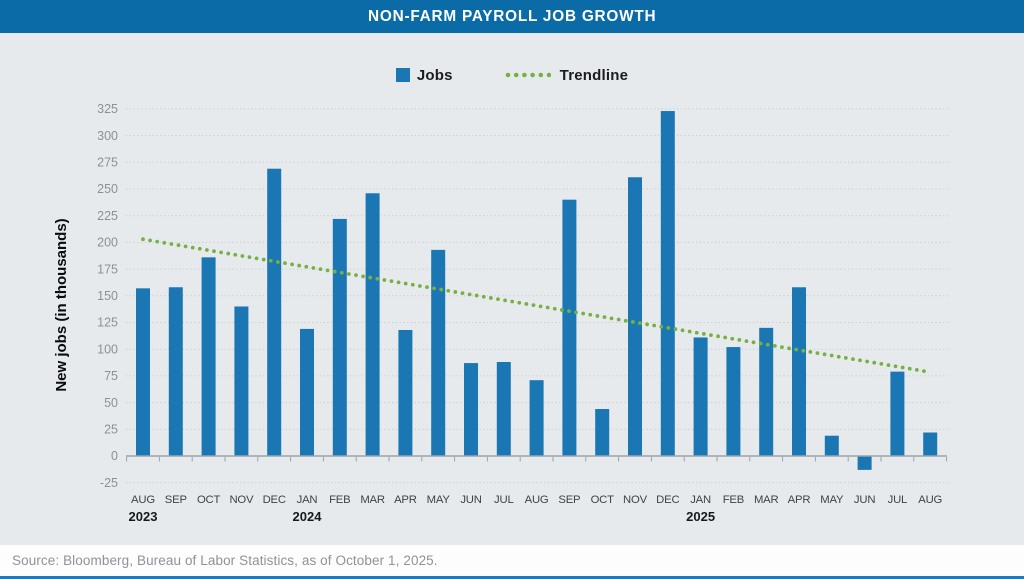 This screenshot has height=579, width=1024. Describe the element at coordinates (107, 296) in the screenshot. I see `y-tick-label: 150` at that location.